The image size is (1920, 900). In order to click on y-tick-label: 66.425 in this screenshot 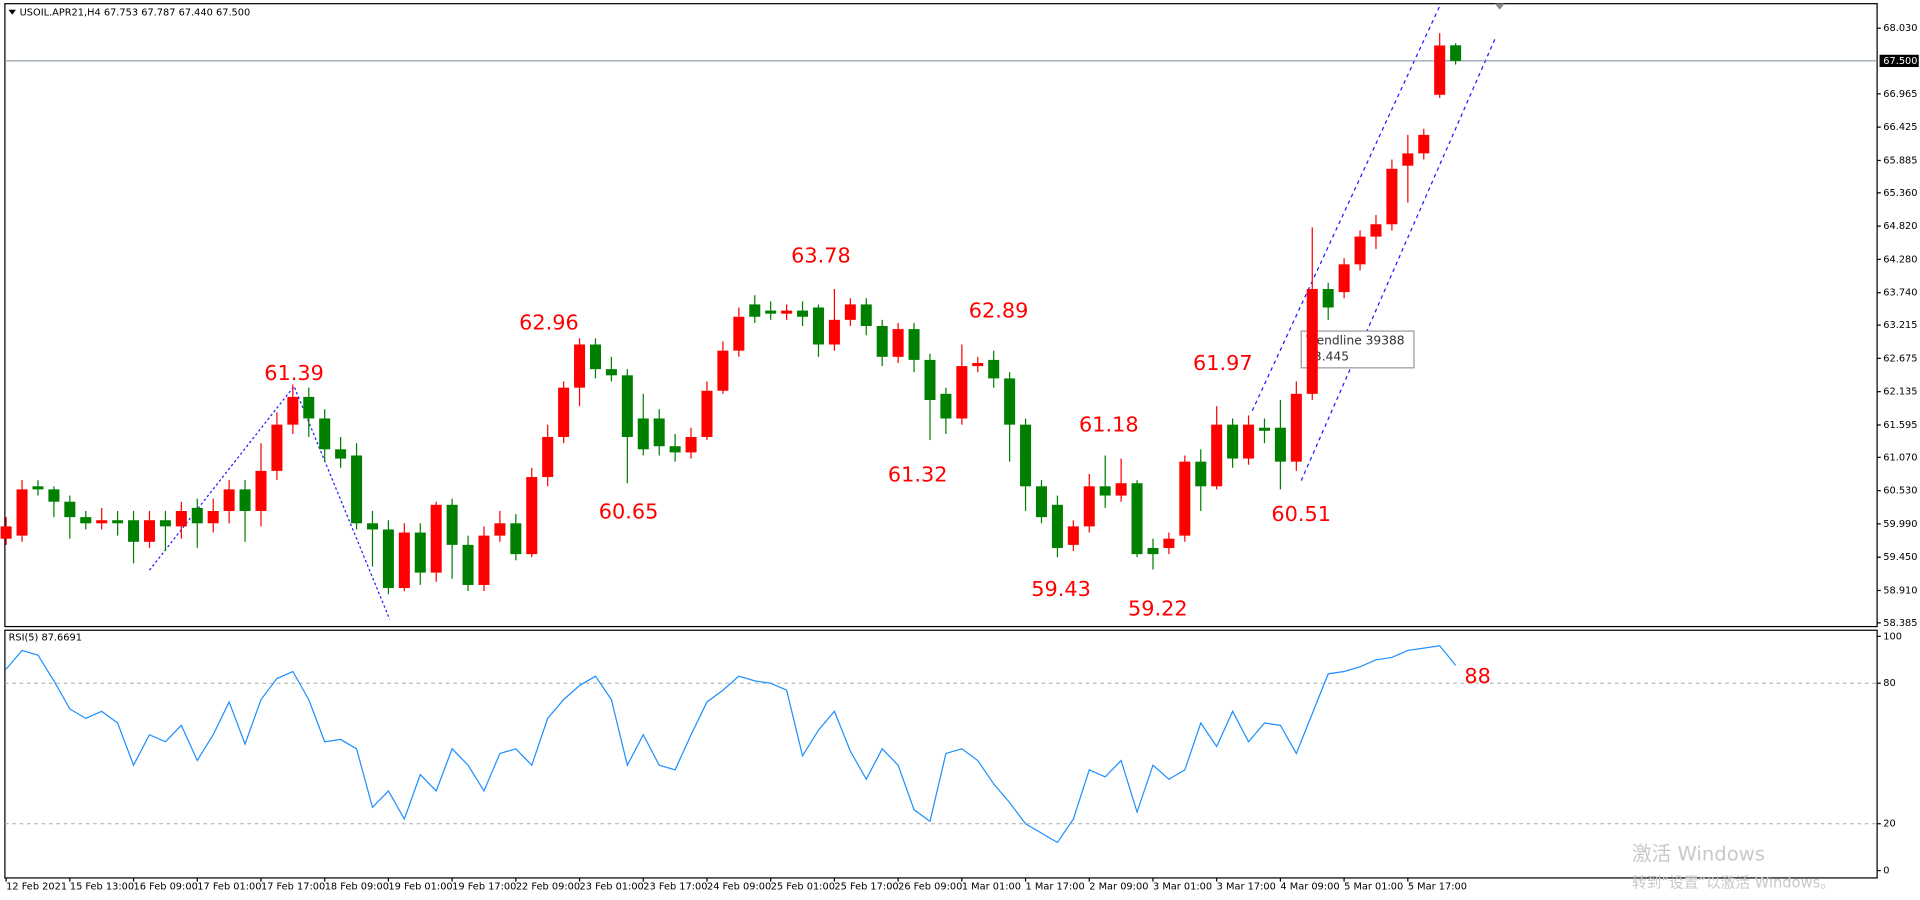, I will do `click(1900, 127)`.